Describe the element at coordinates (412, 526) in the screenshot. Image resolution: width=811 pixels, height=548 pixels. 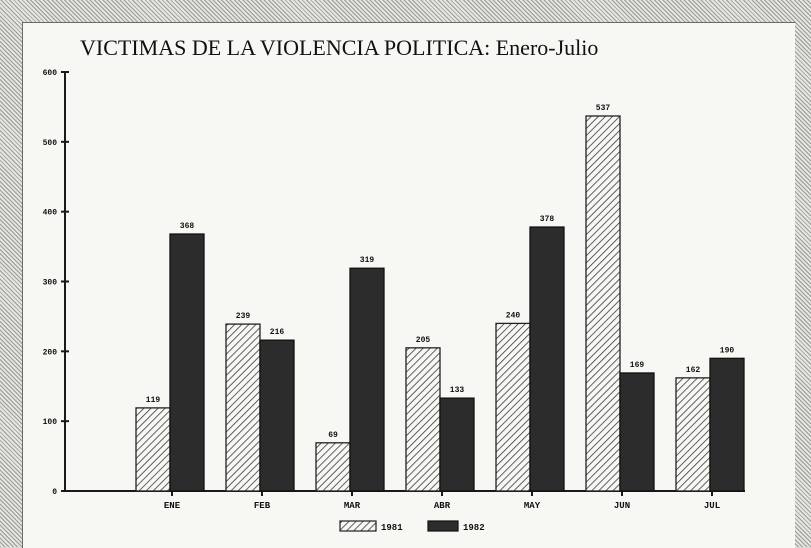
I see `legend: 1981 1982` at that location.